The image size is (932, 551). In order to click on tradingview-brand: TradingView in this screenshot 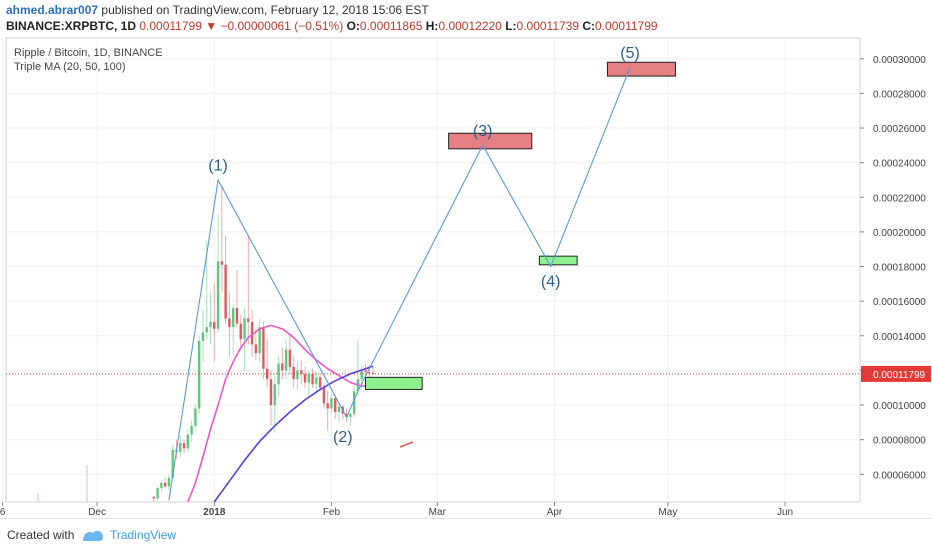, I will do `click(143, 535)`.